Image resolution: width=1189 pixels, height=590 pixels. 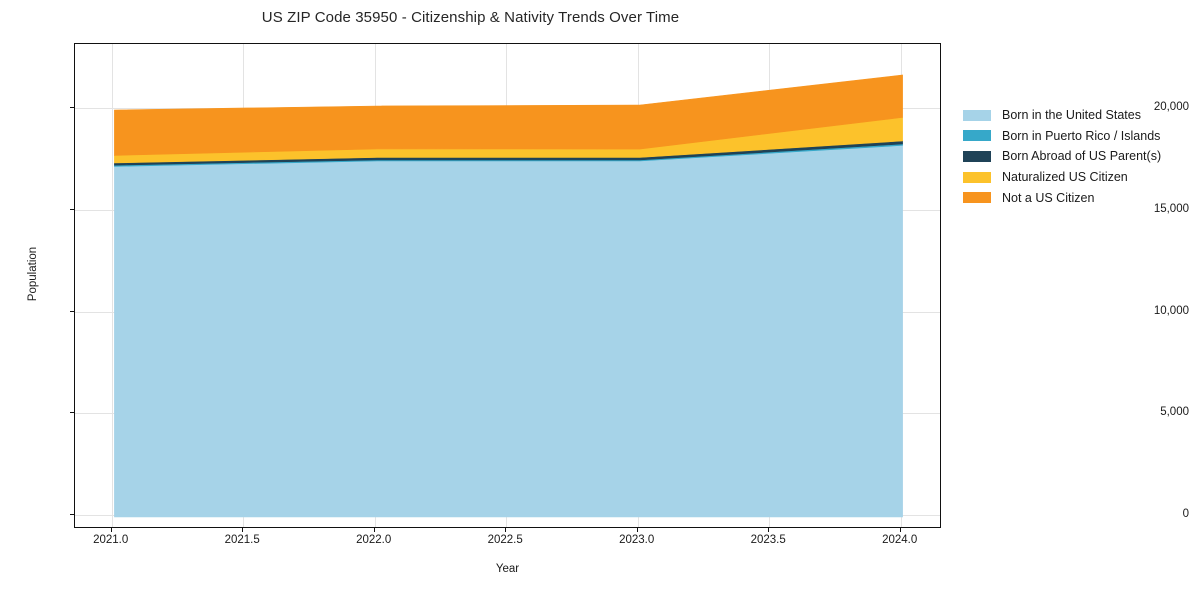 I want to click on x-axis-label: Year, so click(x=507, y=569).